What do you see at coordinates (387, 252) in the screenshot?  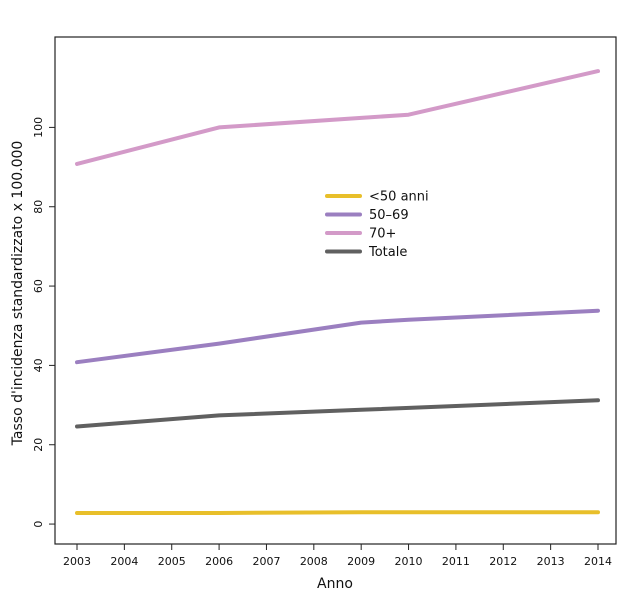 I see `legend-label: Totale` at bounding box center [387, 252].